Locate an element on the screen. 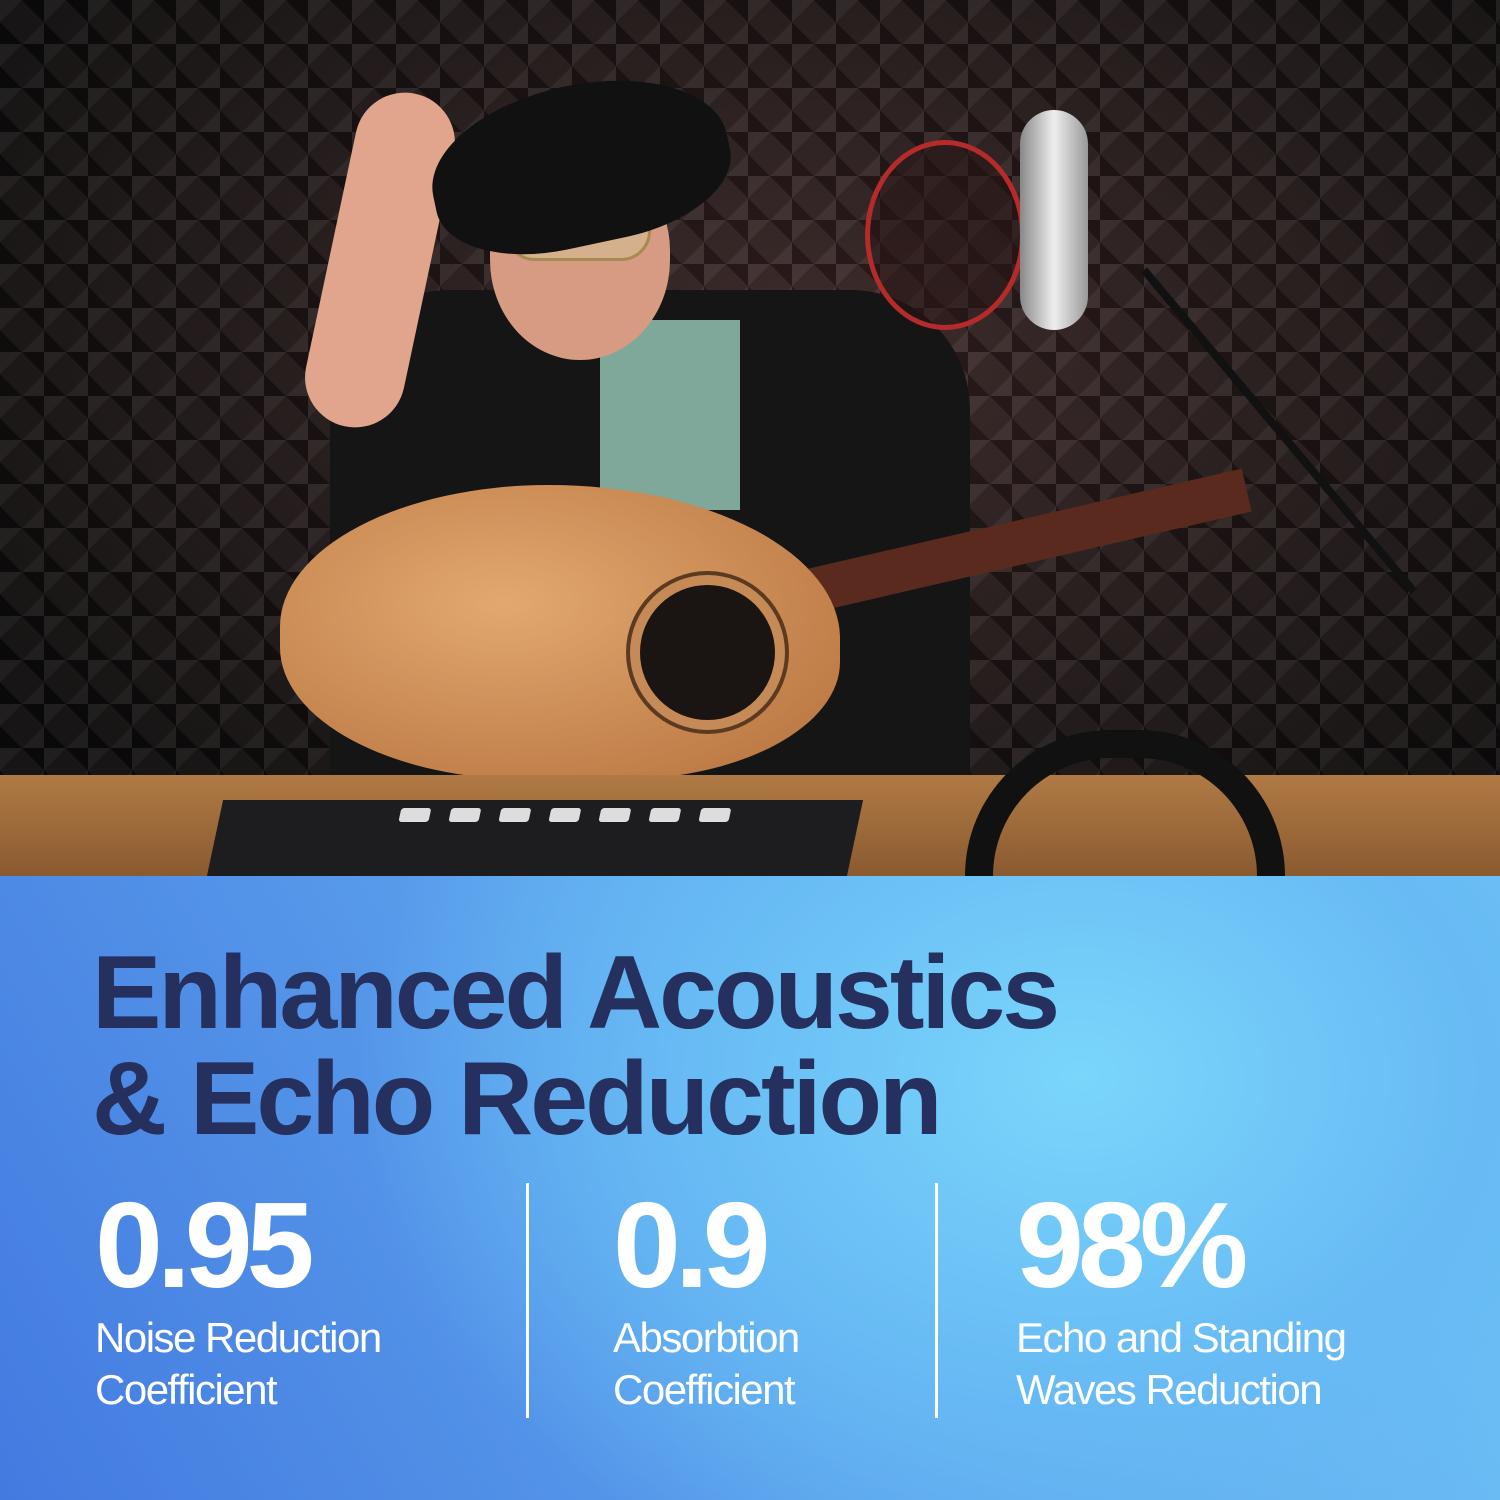 The width and height of the screenshot is (1500, 1500). stat-value: 0.95 is located at coordinates (204, 1245).